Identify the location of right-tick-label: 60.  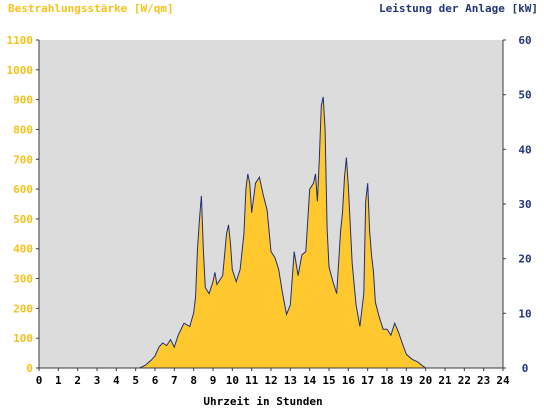
(524, 40).